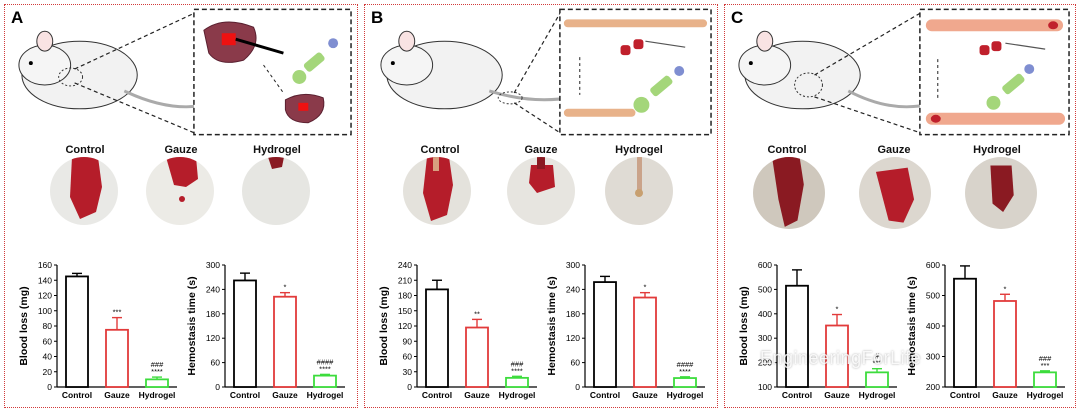 This screenshot has height=413, width=1080. What do you see at coordinates (17, 17) in the screenshot?
I see `panel-letter: A` at bounding box center [17, 17].